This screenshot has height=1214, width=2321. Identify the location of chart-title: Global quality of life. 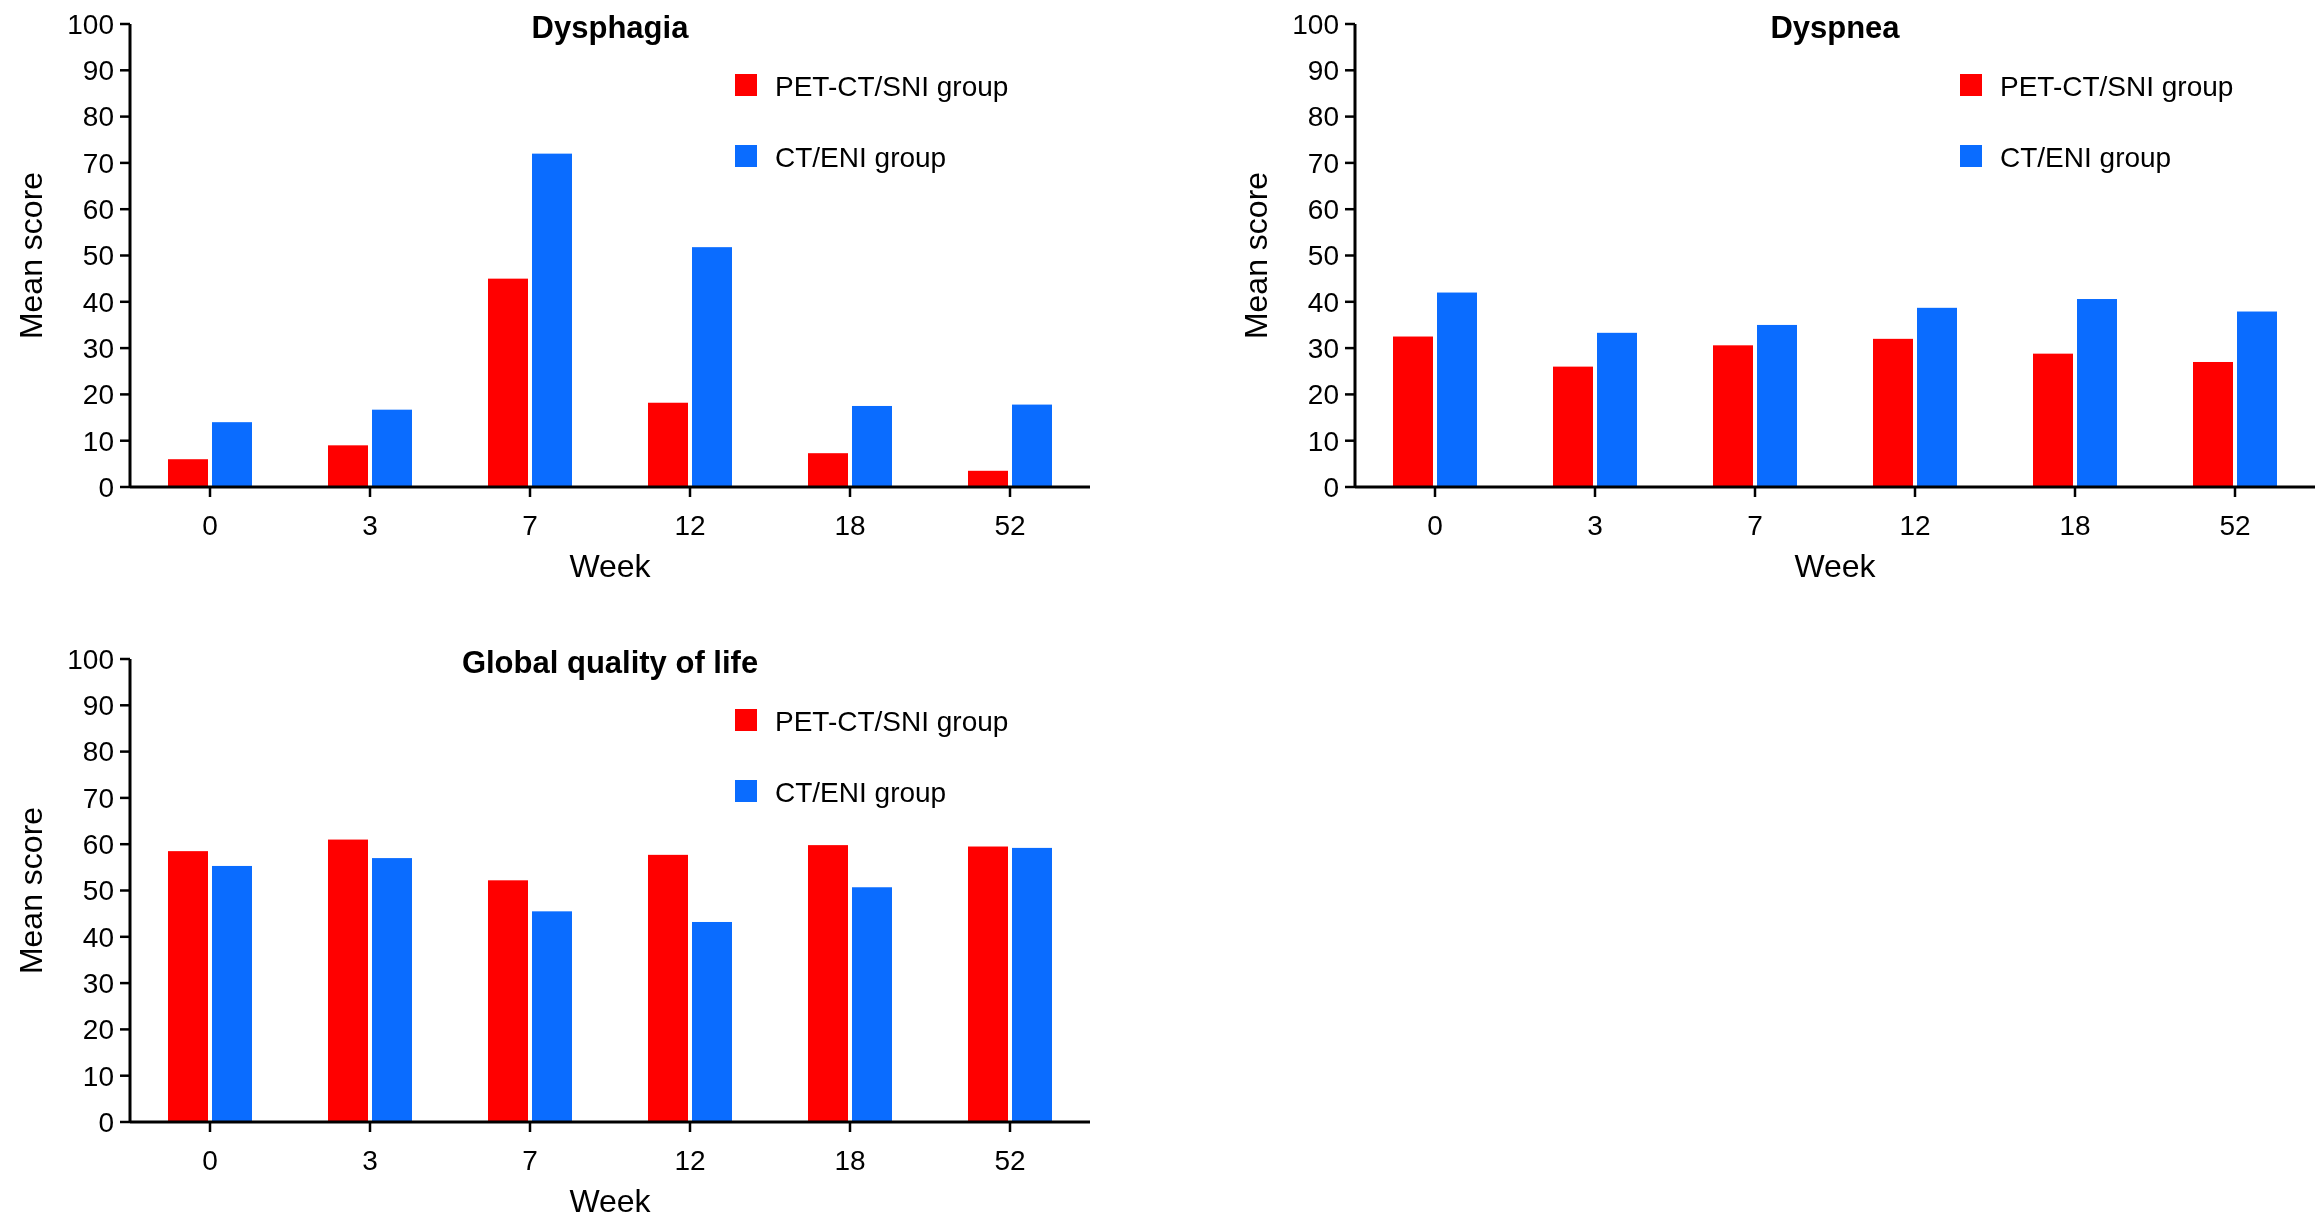
(610, 662).